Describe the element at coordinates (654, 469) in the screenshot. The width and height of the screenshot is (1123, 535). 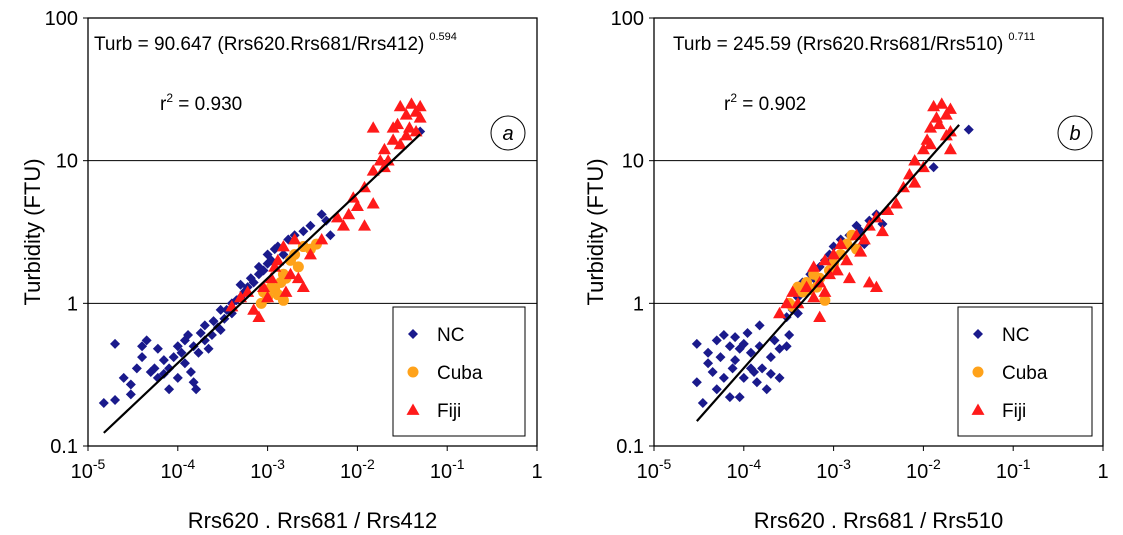
I see `x-tick-label: 10⁻⁵` at that location.